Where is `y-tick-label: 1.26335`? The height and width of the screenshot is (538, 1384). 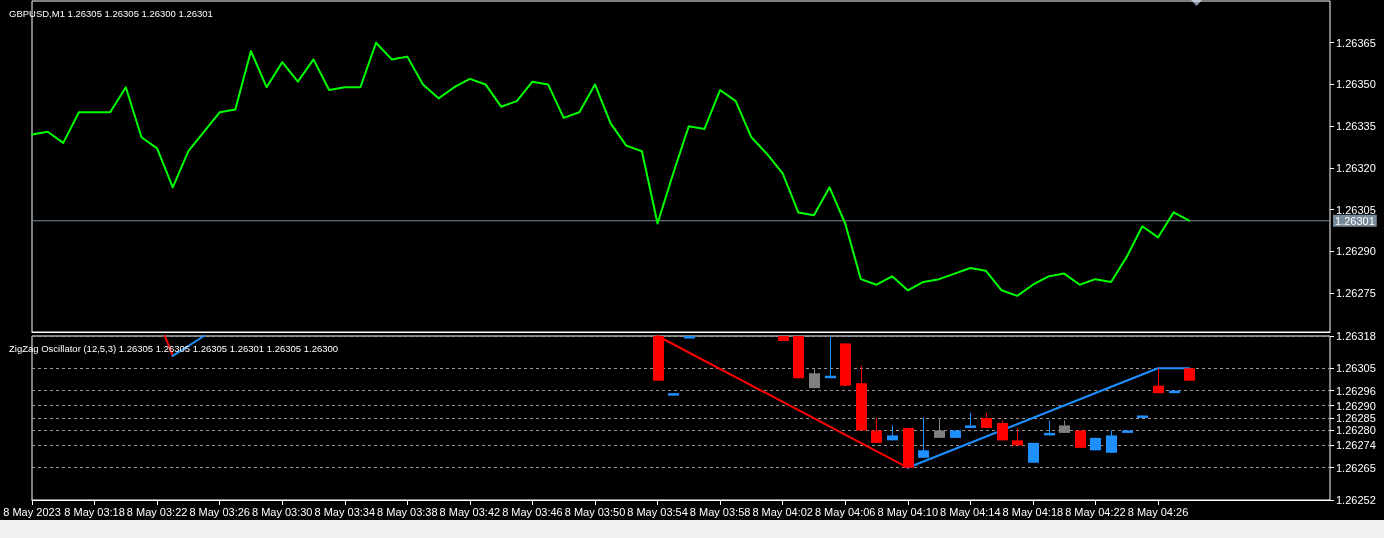
y-tick-label: 1.26335 is located at coordinates (1356, 126).